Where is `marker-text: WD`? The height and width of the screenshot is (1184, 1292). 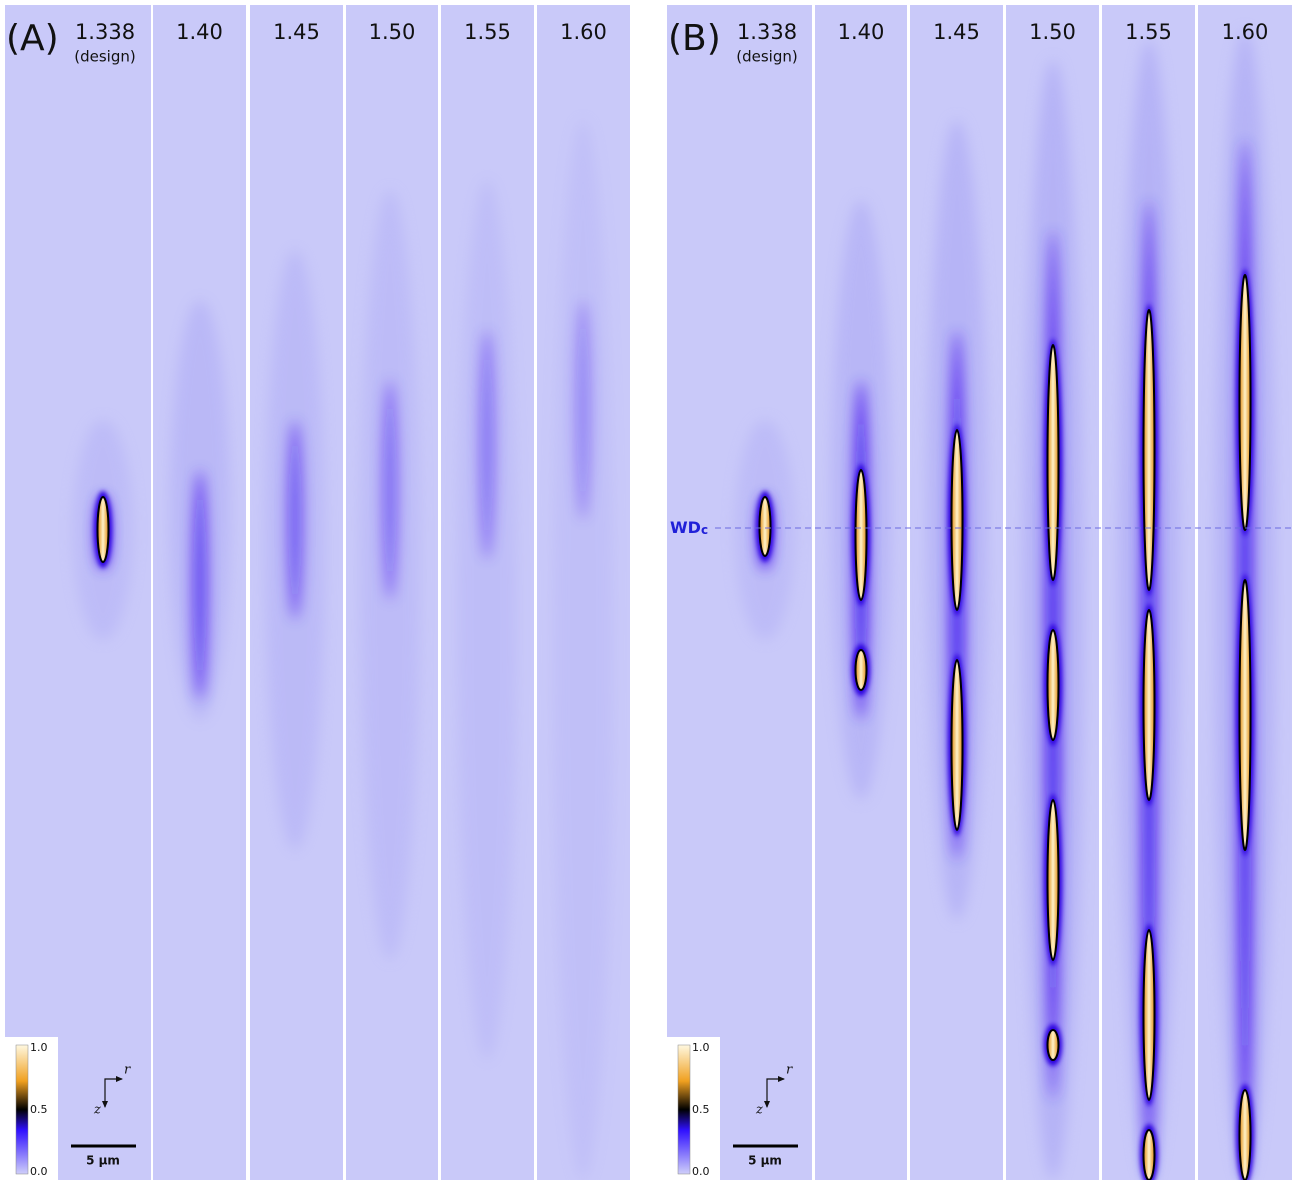 marker-text: WD is located at coordinates (685, 527).